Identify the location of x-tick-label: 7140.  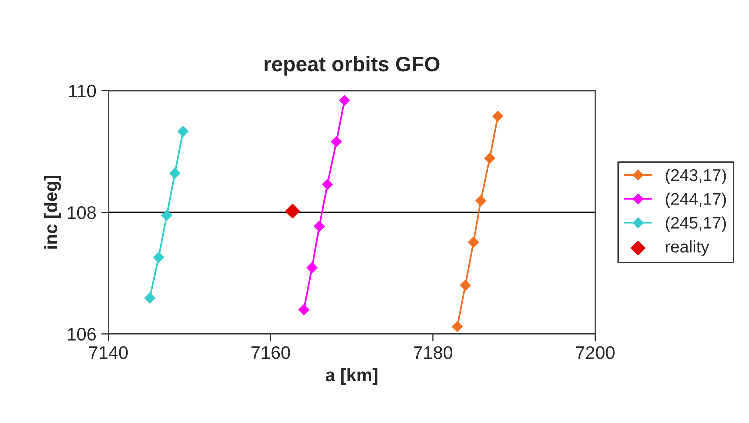
(108, 353).